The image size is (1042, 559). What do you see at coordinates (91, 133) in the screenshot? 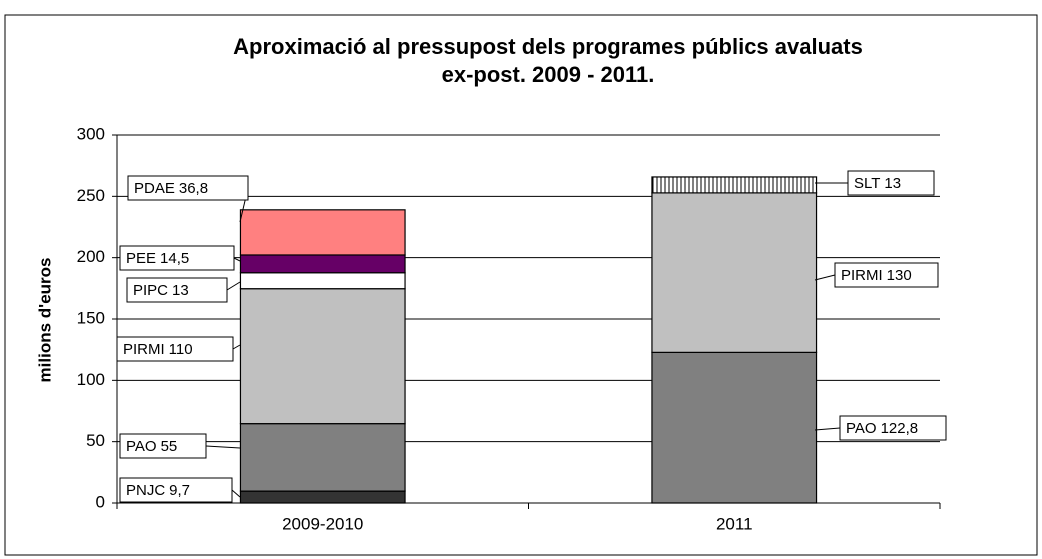
I see `y-tick-label: 300` at bounding box center [91, 133].